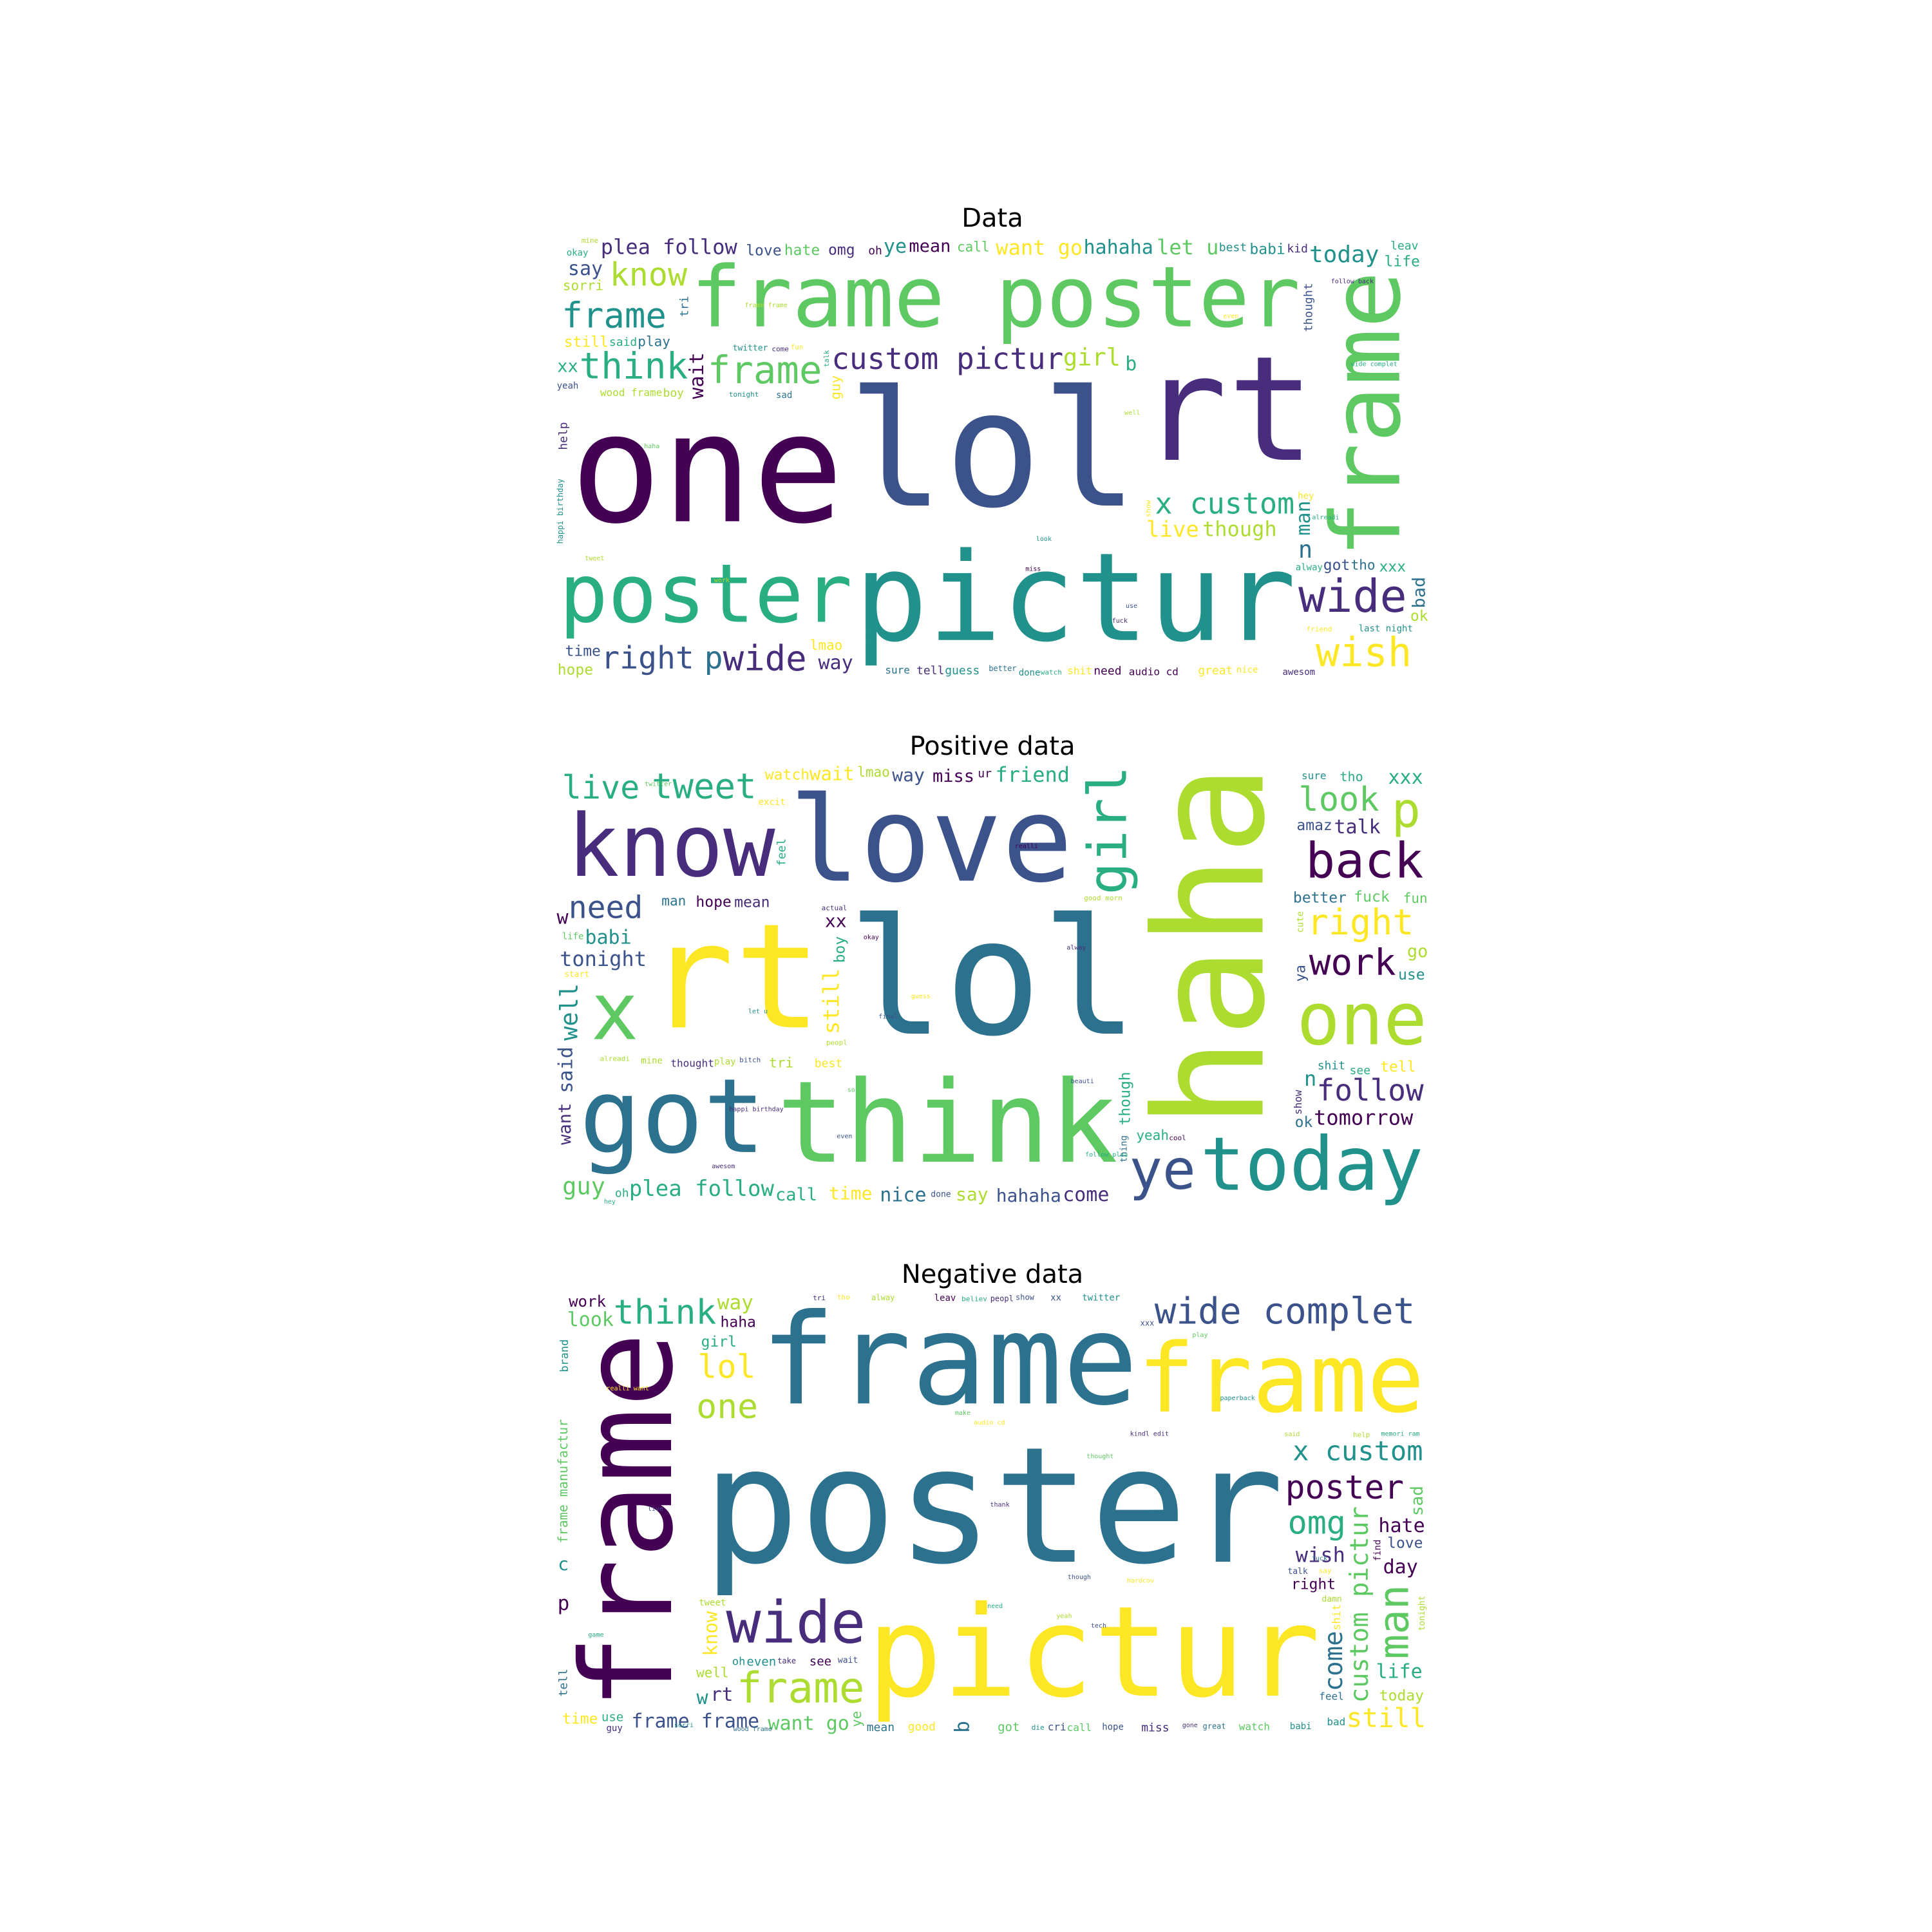  I want to click on word-label: sure, so click(1315, 776).